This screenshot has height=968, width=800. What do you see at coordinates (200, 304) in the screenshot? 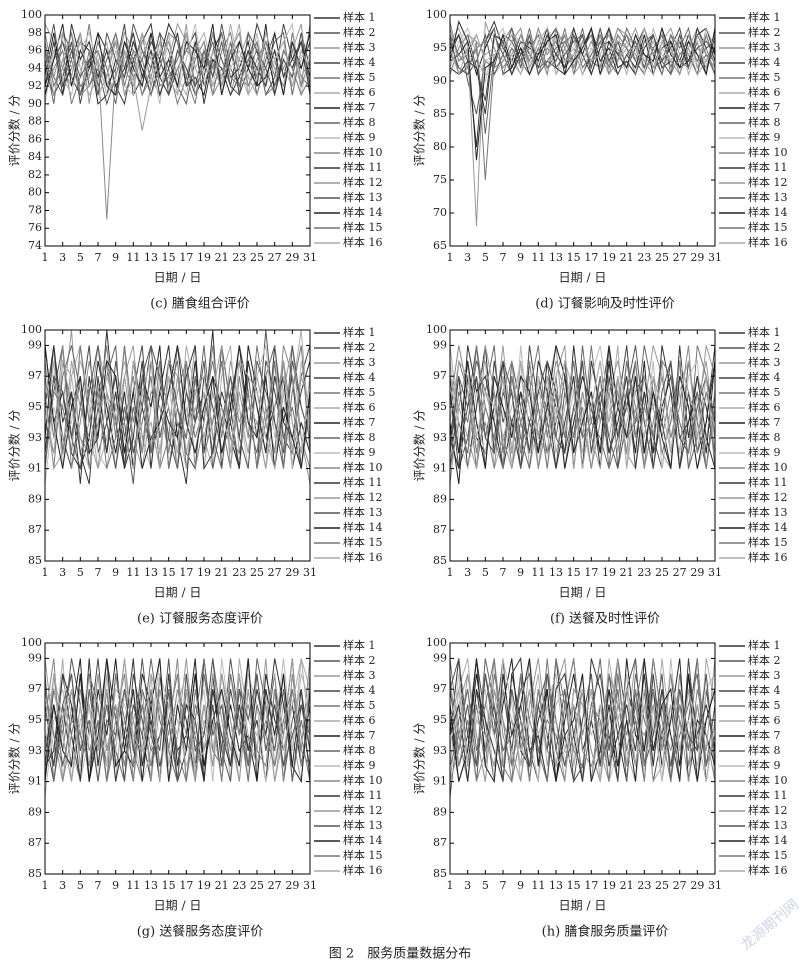
I see `chart-caption: (c) 膳食组合评价` at bounding box center [200, 304].